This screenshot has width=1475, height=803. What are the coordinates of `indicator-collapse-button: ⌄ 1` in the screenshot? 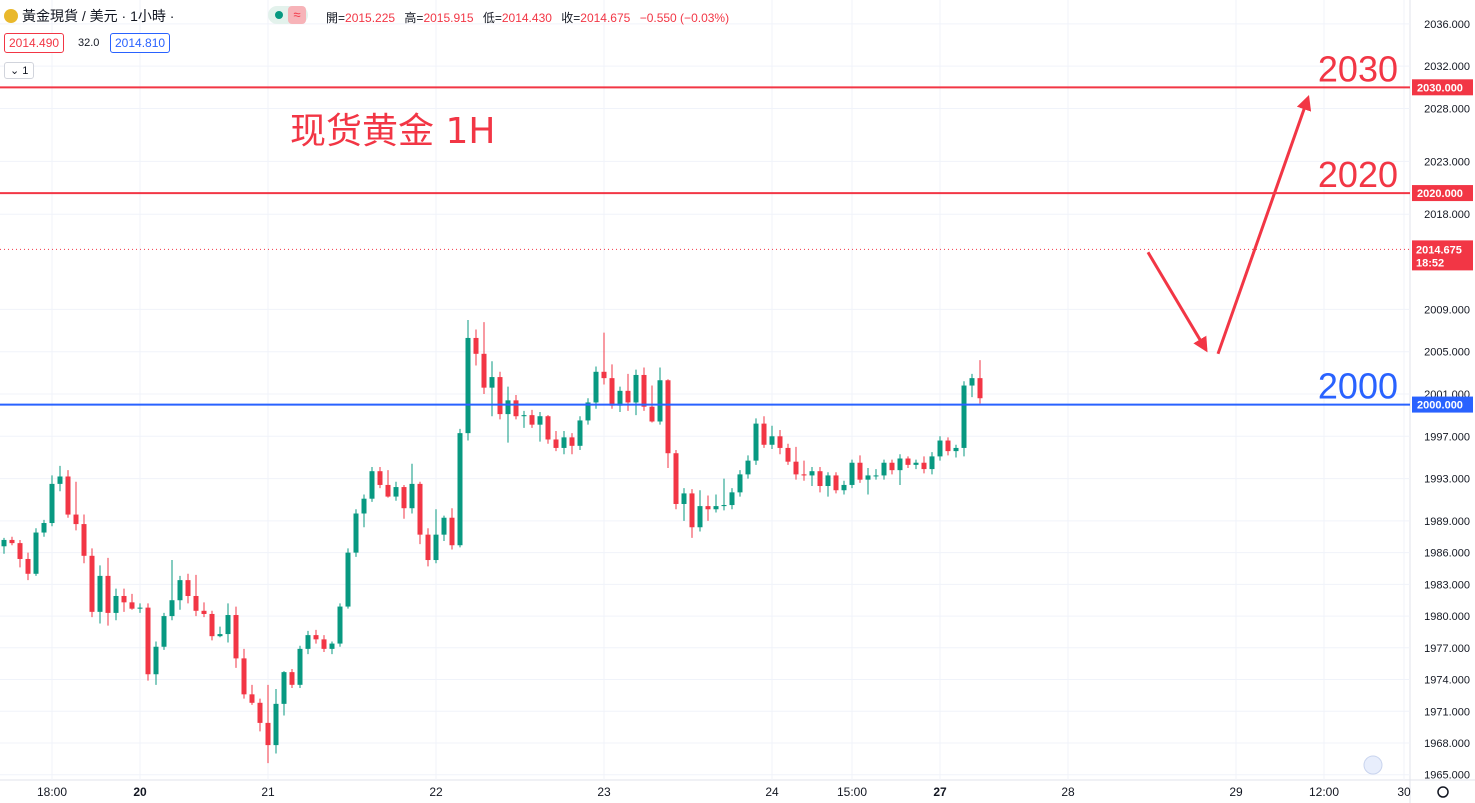 It's located at (19, 70).